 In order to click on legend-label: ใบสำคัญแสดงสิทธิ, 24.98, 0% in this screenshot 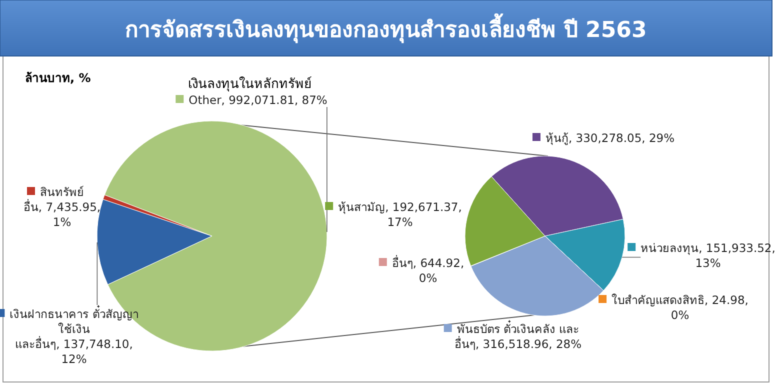, I will do `click(680, 307)`.